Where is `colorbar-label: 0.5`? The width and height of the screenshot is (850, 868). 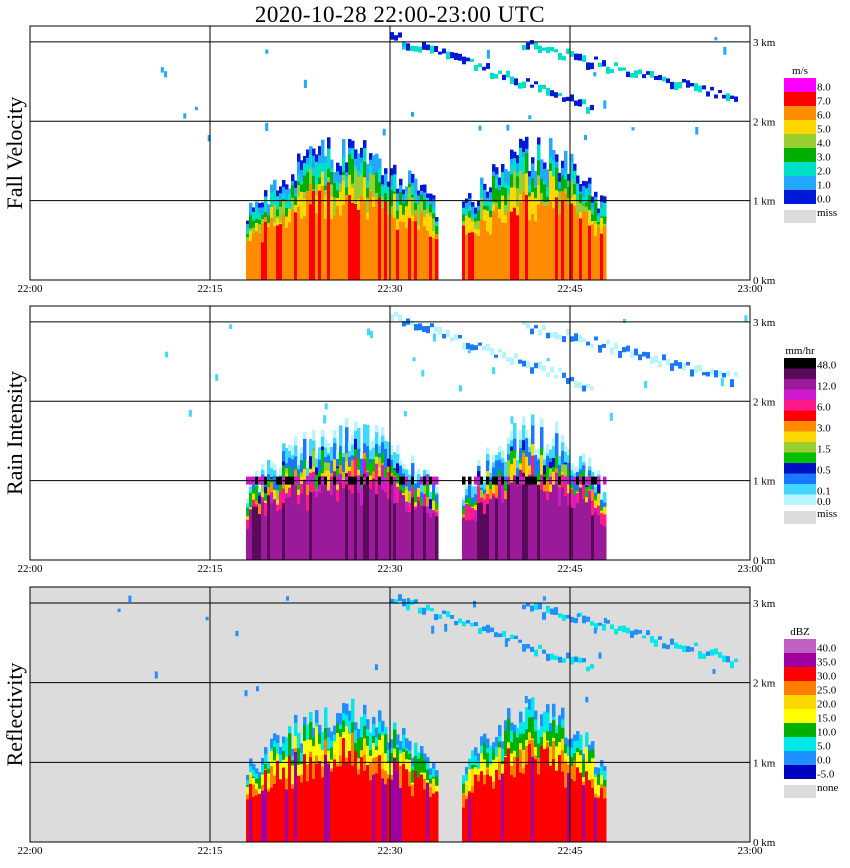
colorbar-label: 0.5 is located at coordinates (824, 470).